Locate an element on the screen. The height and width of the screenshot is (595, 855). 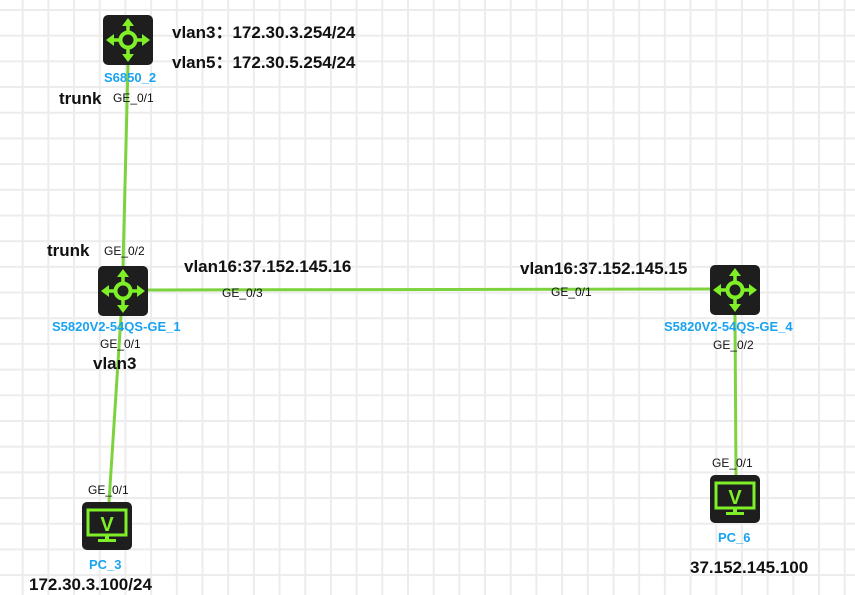
pc3-ip-annotation: 172.30.3.100/24 is located at coordinates (90, 584).